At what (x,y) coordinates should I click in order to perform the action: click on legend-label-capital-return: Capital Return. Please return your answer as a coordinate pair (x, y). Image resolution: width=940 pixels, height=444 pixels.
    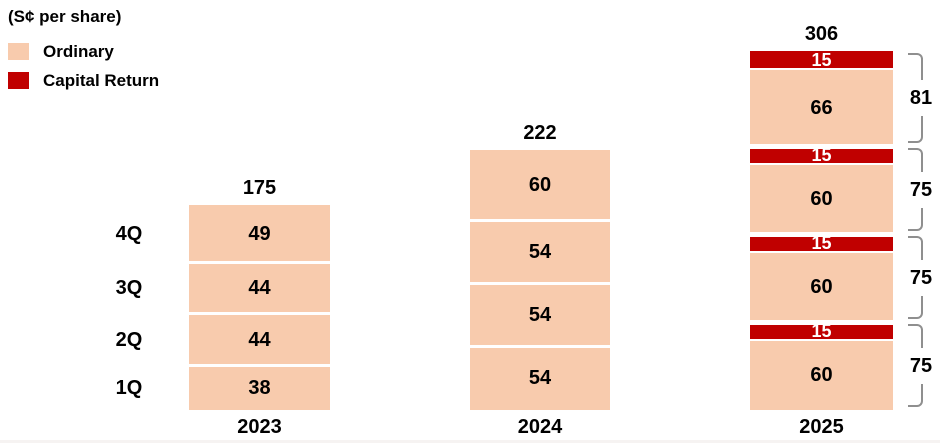
    Looking at the image, I should click on (101, 80).